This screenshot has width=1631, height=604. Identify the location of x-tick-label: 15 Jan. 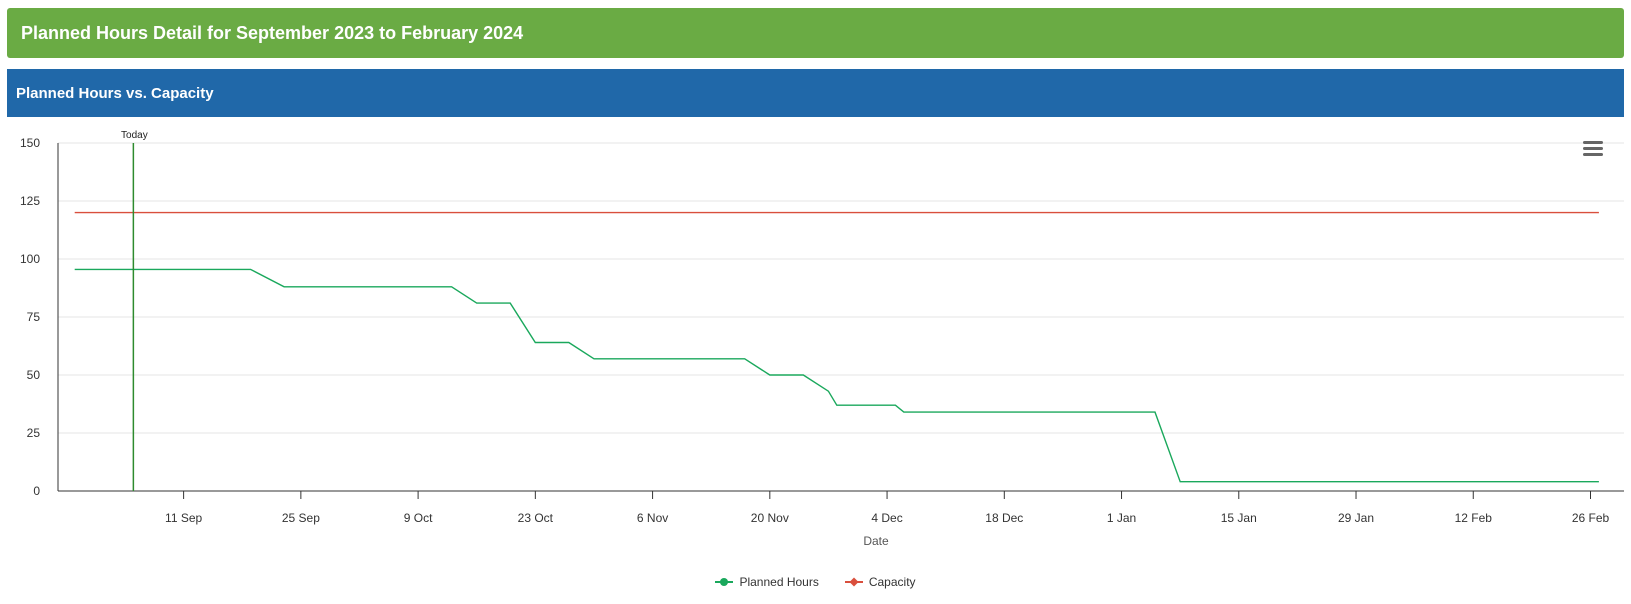
(1239, 518).